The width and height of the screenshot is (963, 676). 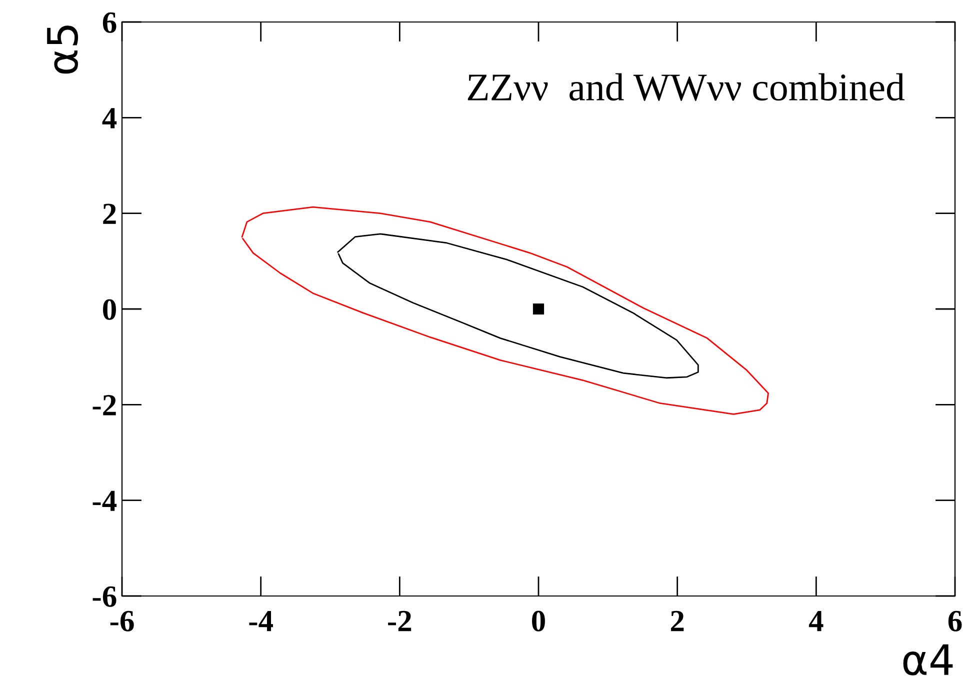 I want to click on annotation: ZZνν and WWνν combined, so click(x=686, y=87).